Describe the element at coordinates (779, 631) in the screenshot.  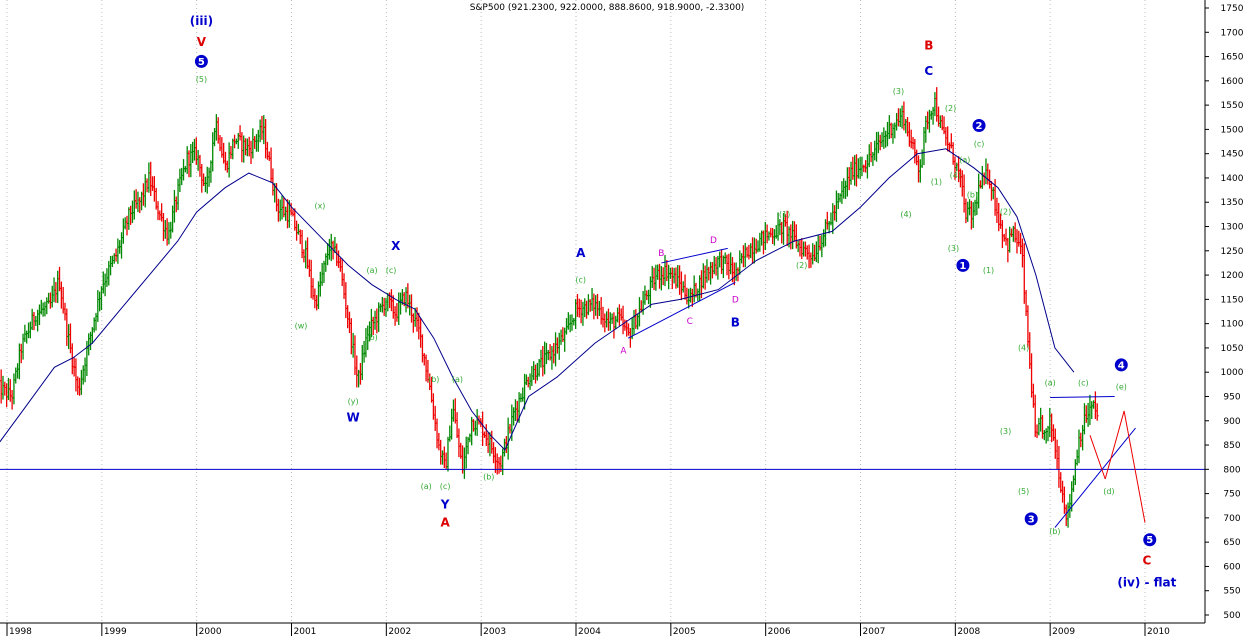
I see `x-tick-label: 2006` at that location.